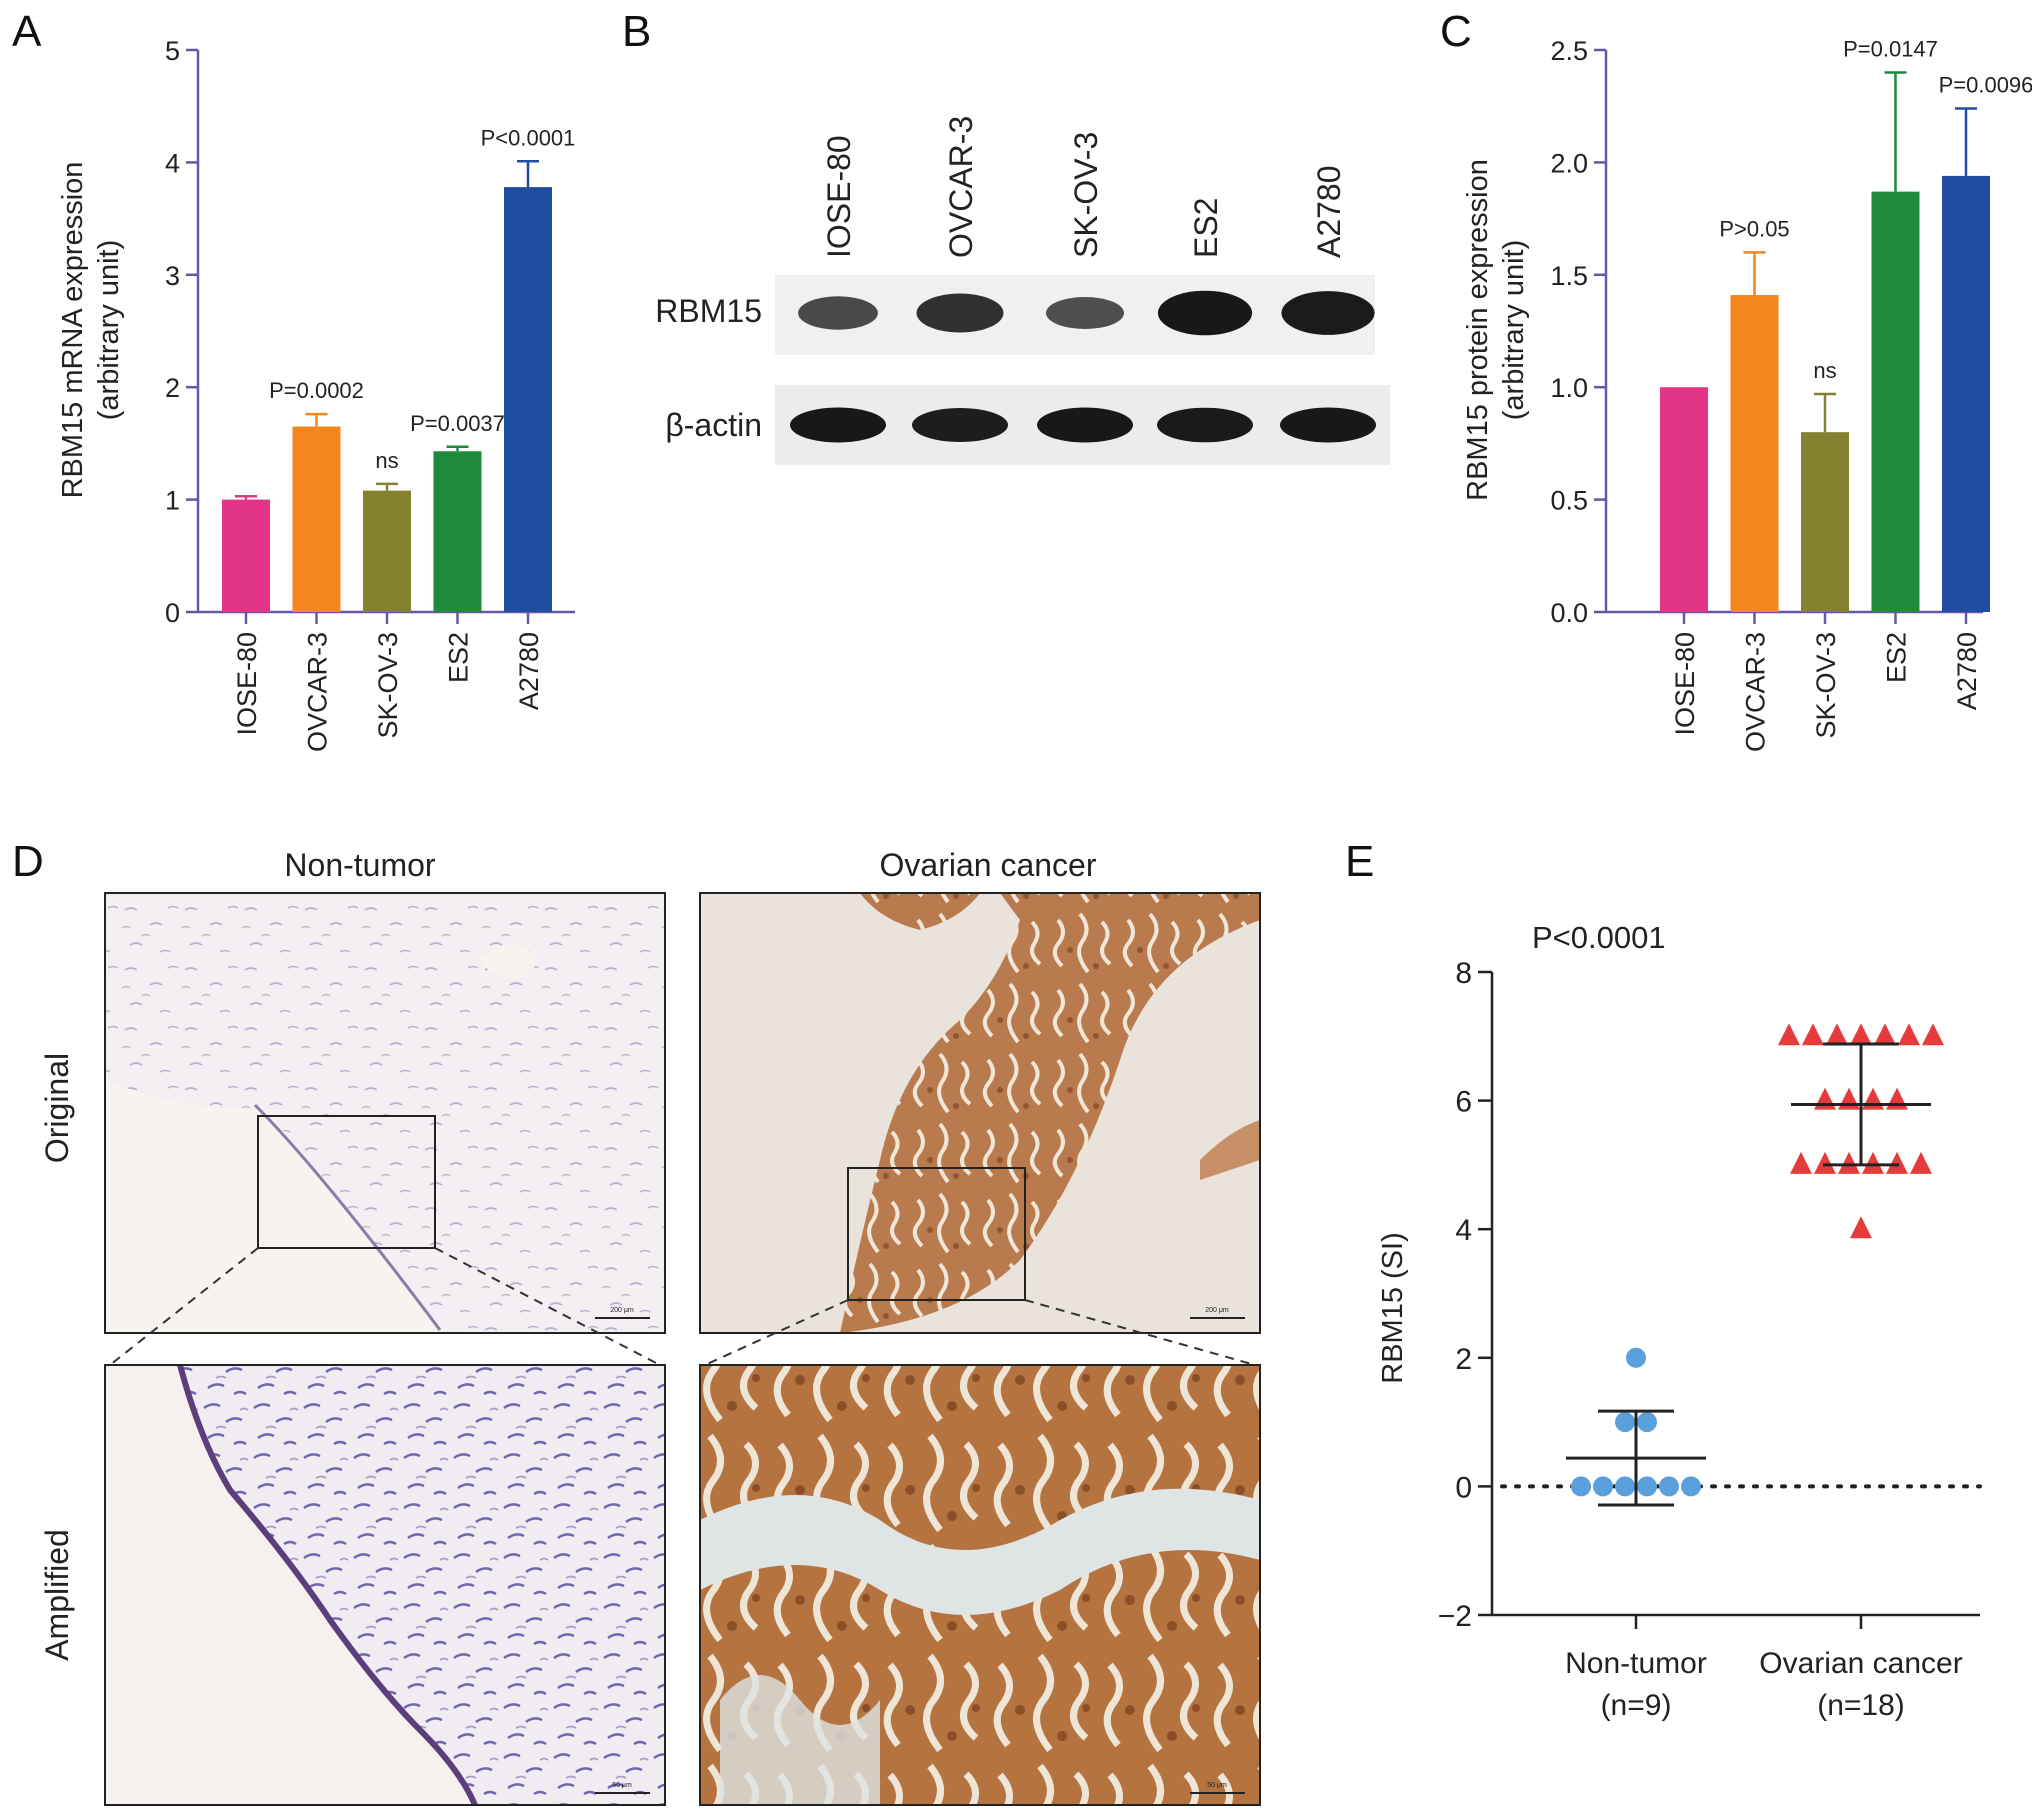  I want to click on x-tick-n-label: (n=9), so click(1636, 1705).